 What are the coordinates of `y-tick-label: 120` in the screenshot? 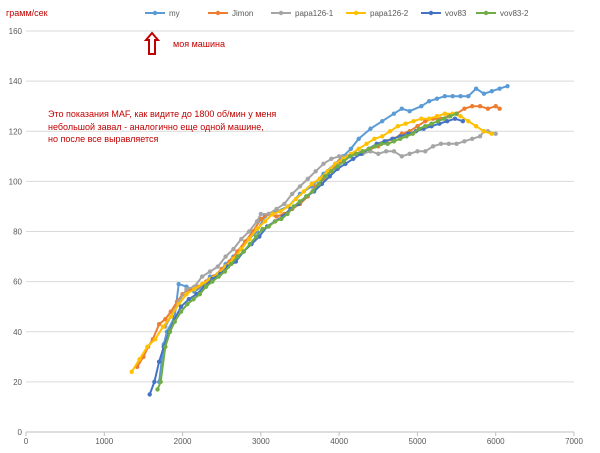 It's located at (16, 131).